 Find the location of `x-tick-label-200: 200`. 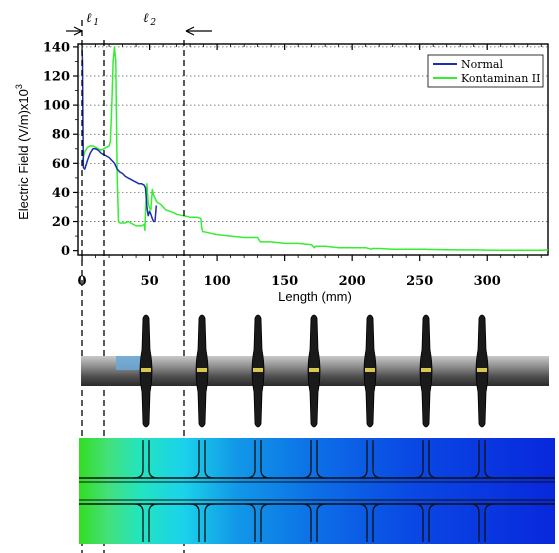

x-tick-label-200: 200 is located at coordinates (352, 281).